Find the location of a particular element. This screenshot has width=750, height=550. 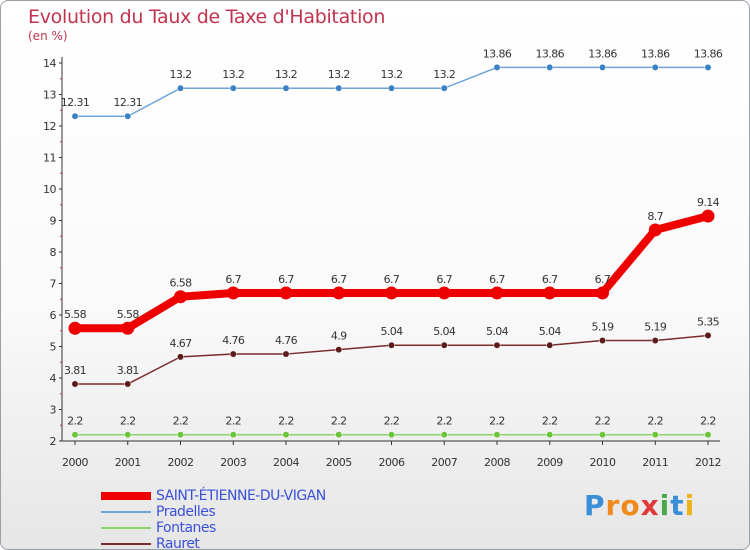

x-tick-label: 2004 is located at coordinates (286, 462).